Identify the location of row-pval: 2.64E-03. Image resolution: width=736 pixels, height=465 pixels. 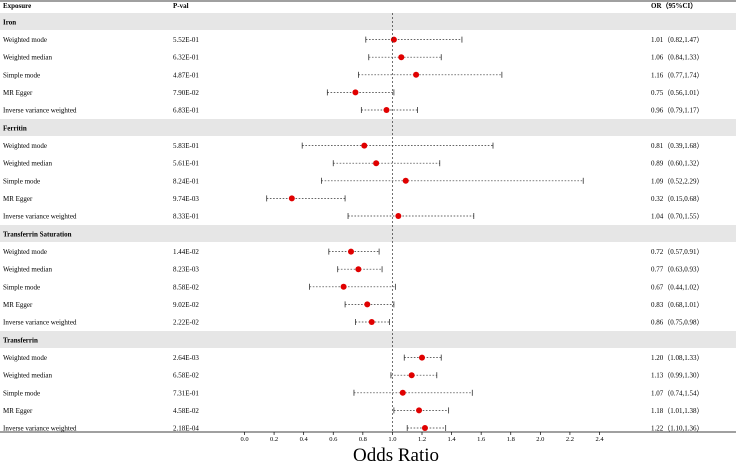
(186, 358).